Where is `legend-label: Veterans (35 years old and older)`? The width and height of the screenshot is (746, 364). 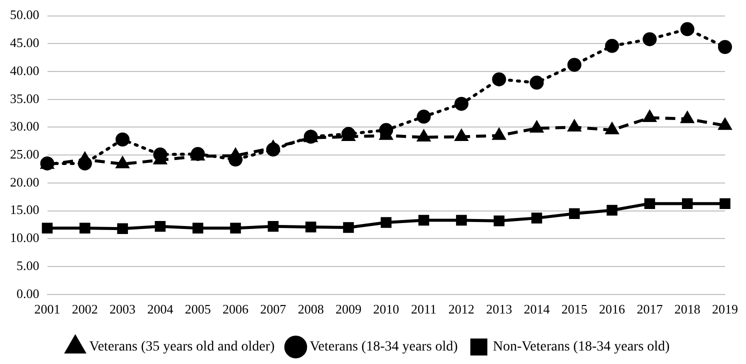
legend-label: Veterans (35 years old and older) is located at coordinates (182, 347).